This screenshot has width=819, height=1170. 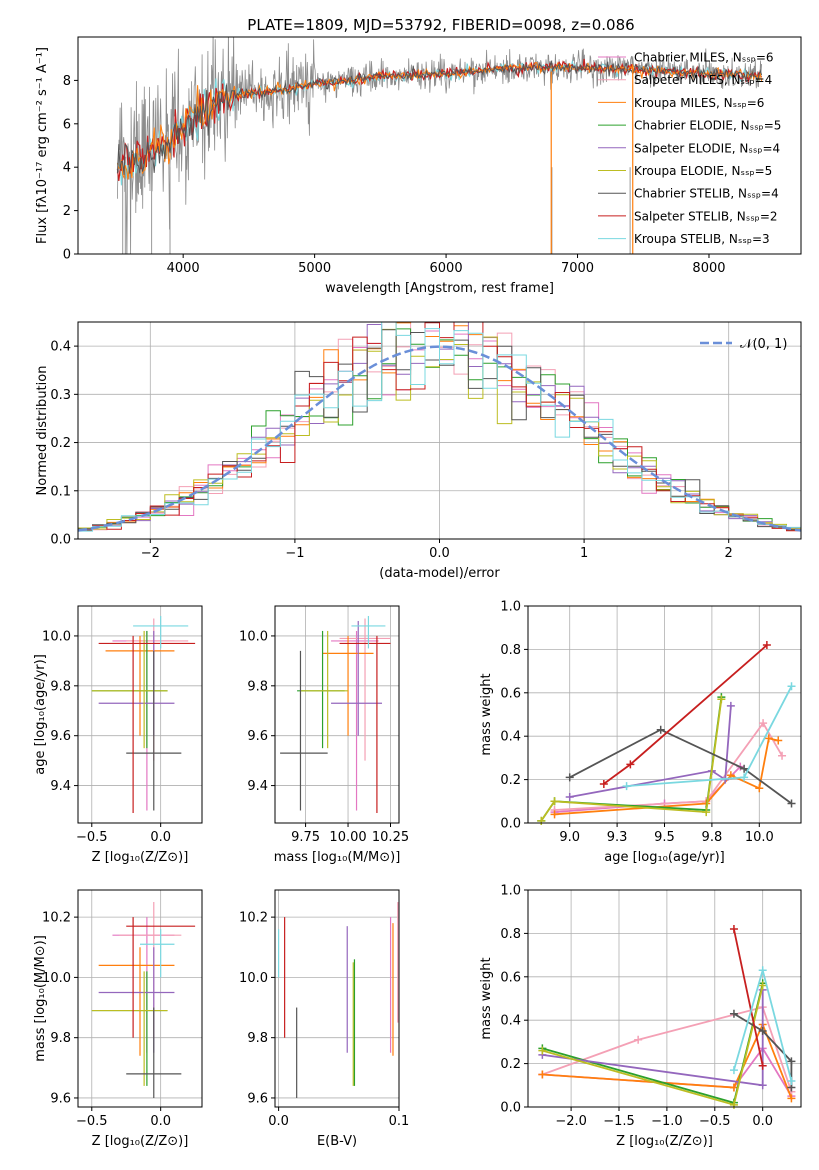 I want to click on x-axis-label: mass [log₁₀(M/M⊙)], so click(x=337, y=857).